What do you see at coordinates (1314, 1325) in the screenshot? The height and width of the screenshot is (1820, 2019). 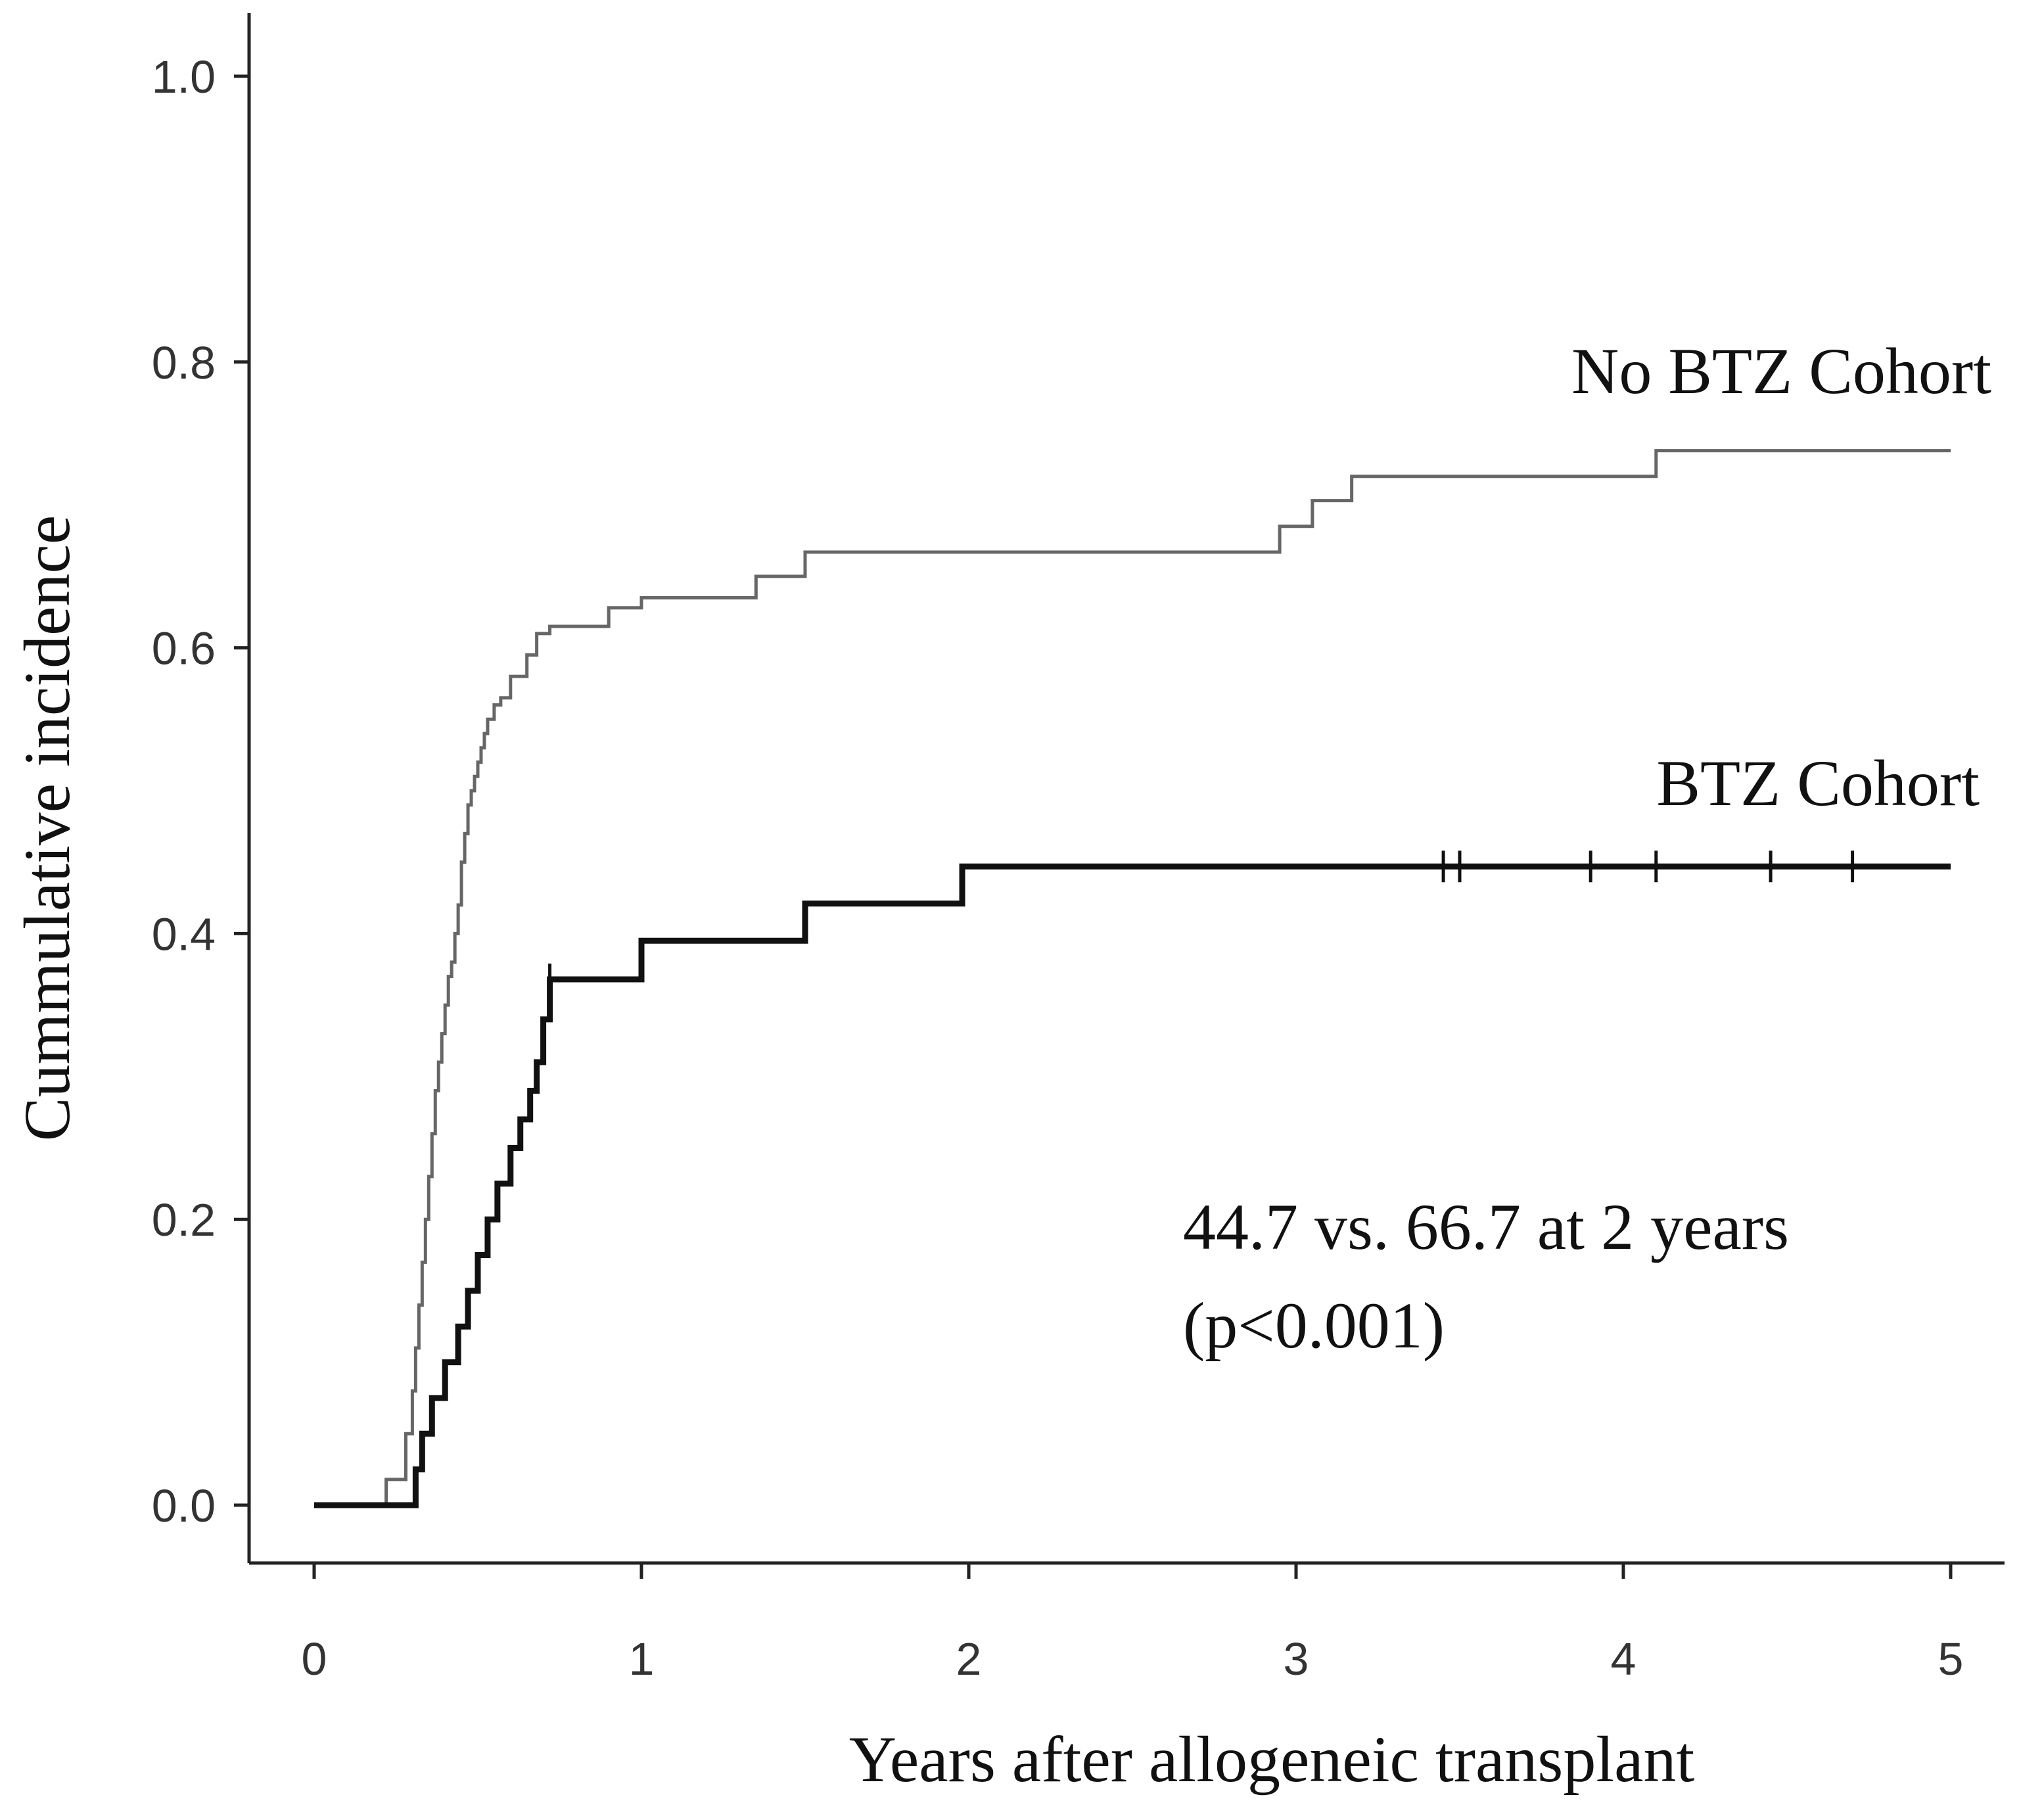 I see `annotation-p-value: (p<0.001)` at bounding box center [1314, 1325].